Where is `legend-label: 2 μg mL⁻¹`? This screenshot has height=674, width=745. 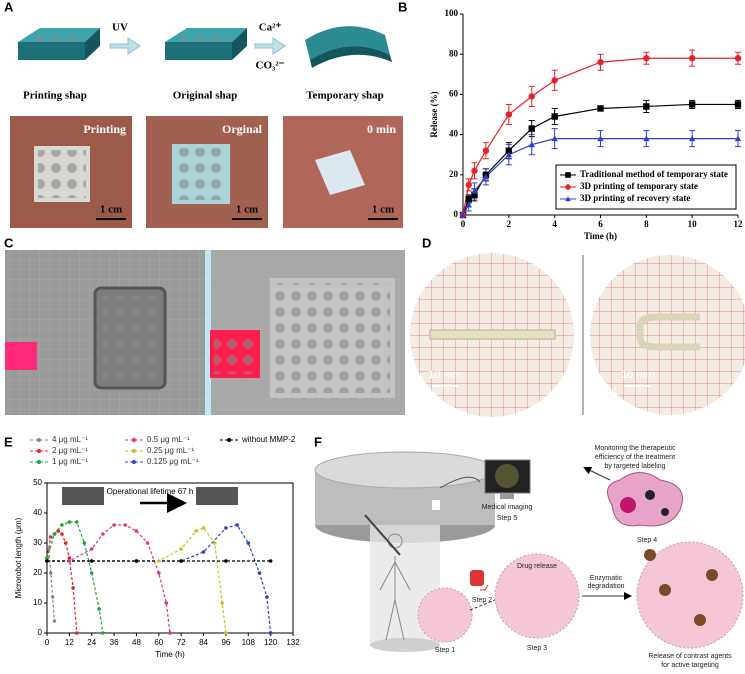 legend-label: 2 μg mL⁻¹ is located at coordinates (70, 450).